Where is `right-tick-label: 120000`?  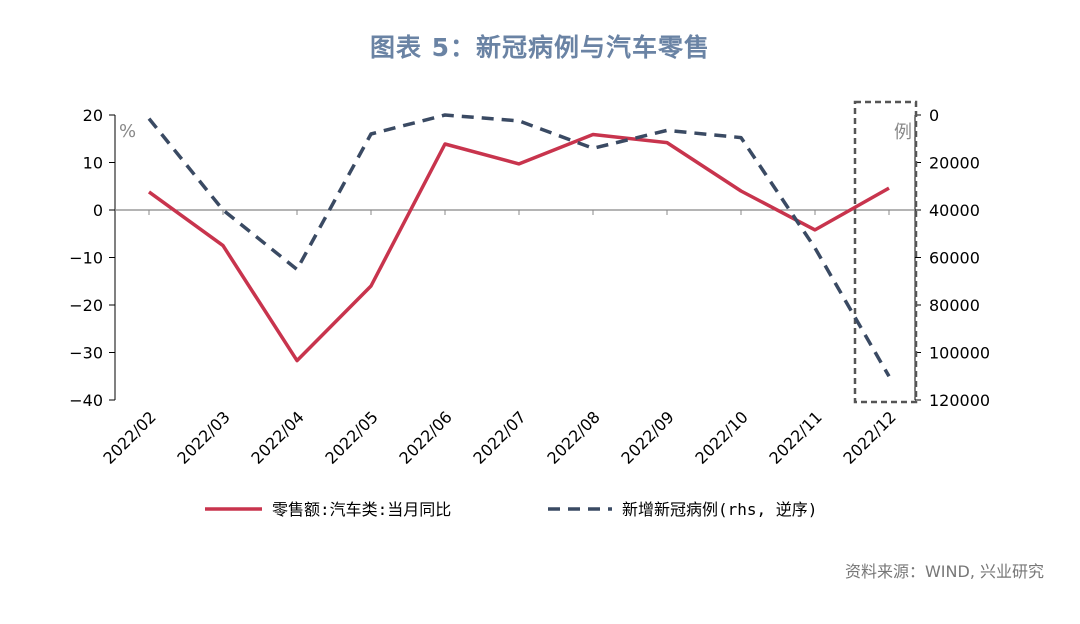
right-tick-label: 120000 is located at coordinates (959, 400).